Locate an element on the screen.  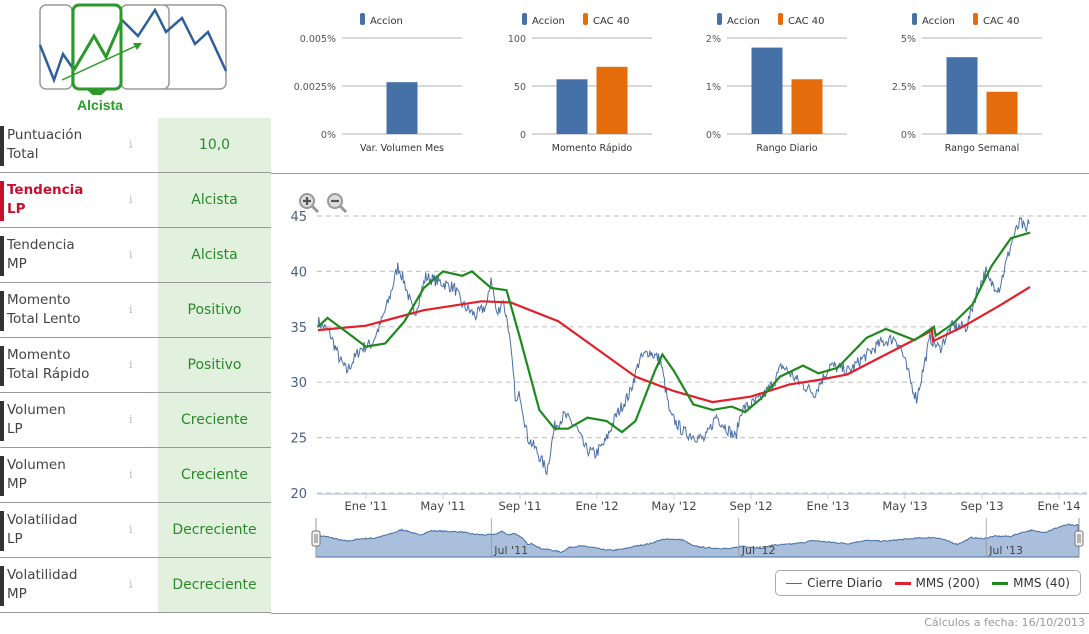
indicator-label: Volumen LP is located at coordinates (67, 420).